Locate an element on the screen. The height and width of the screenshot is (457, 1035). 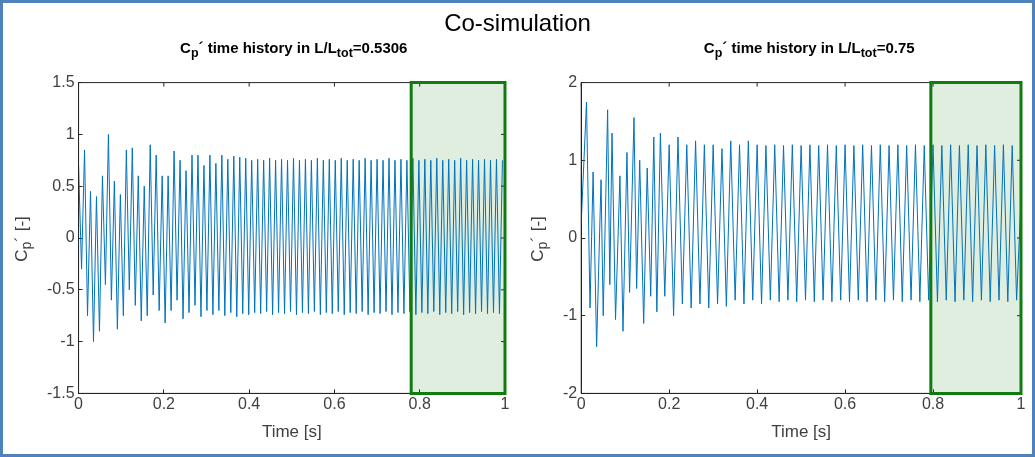
y-tick-label: -0.5 is located at coordinates (60, 289).